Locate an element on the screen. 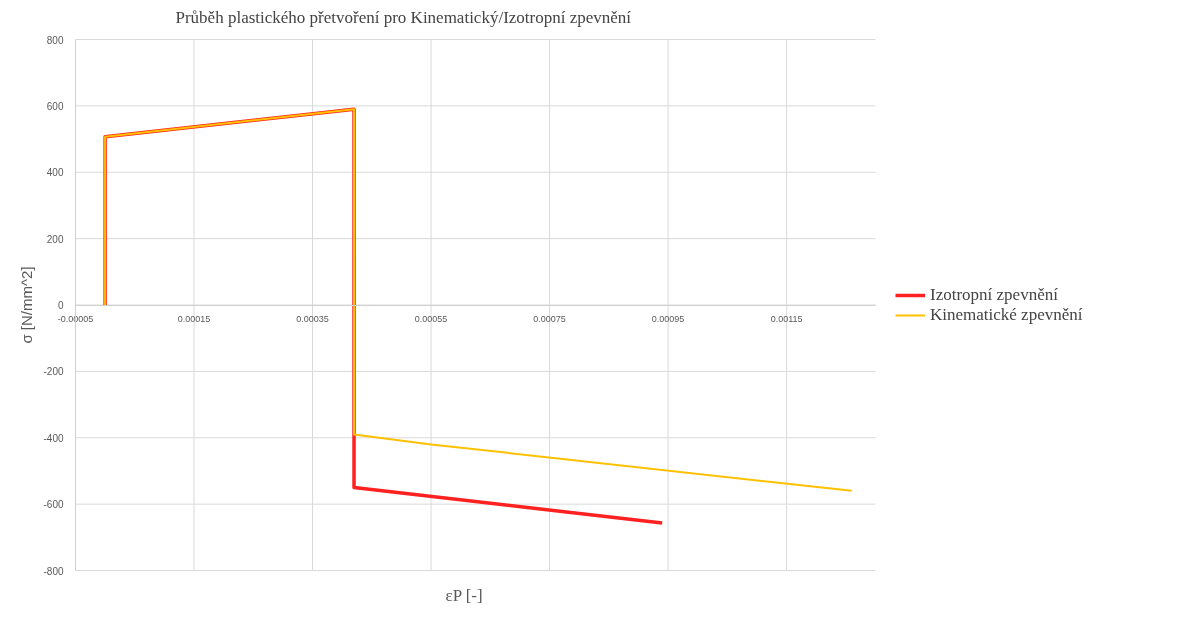  chart-title: Průběh plastického přetvoření pro Kinematický/Izotropní zpevnění is located at coordinates (403, 17).